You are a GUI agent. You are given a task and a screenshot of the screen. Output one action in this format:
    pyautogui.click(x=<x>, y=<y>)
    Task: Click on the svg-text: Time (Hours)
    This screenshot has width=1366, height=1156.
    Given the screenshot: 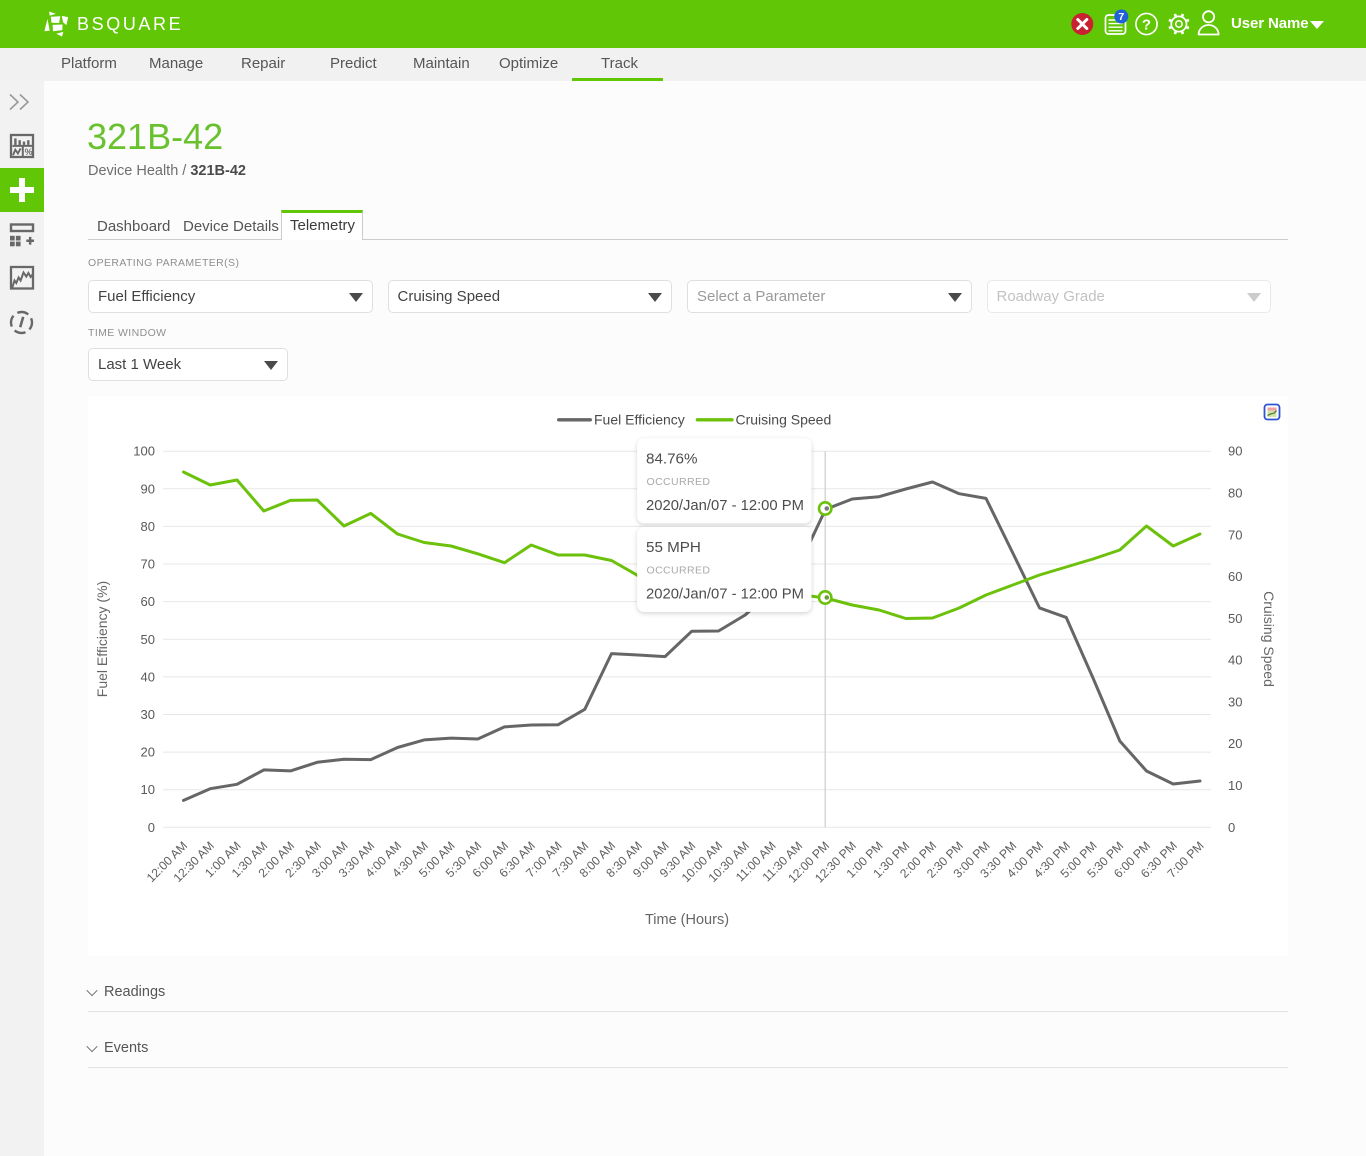 What is the action you would take?
    pyautogui.click(x=687, y=920)
    